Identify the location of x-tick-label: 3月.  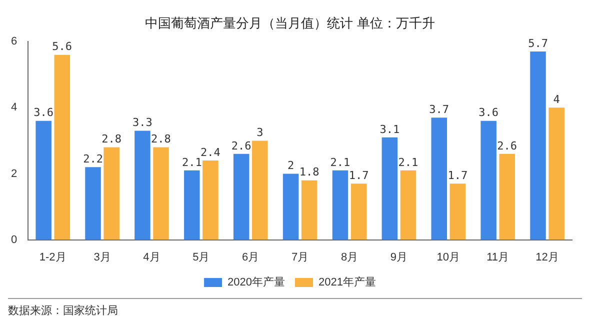
(102, 257).